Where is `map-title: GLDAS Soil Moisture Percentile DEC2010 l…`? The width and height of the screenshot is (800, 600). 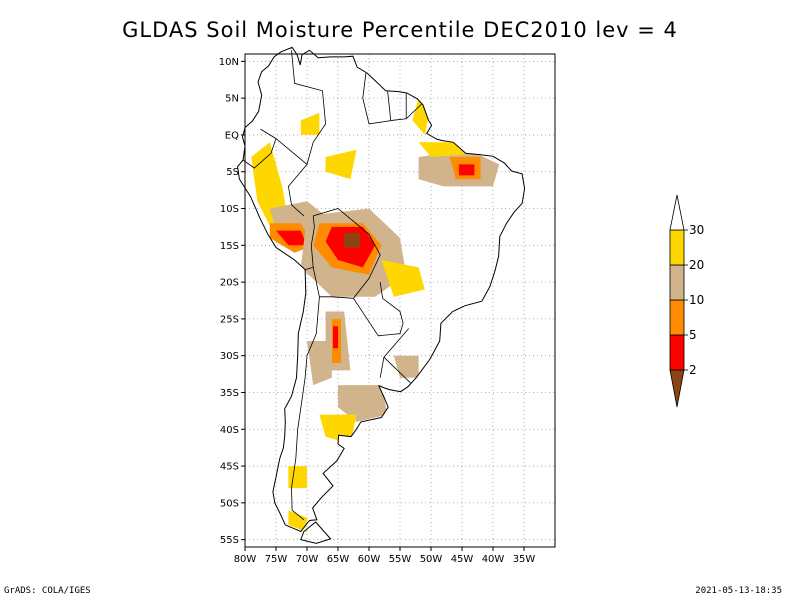 map-title: GLDAS Soil Moisture Percentile DEC2010 l… is located at coordinates (400, 30).